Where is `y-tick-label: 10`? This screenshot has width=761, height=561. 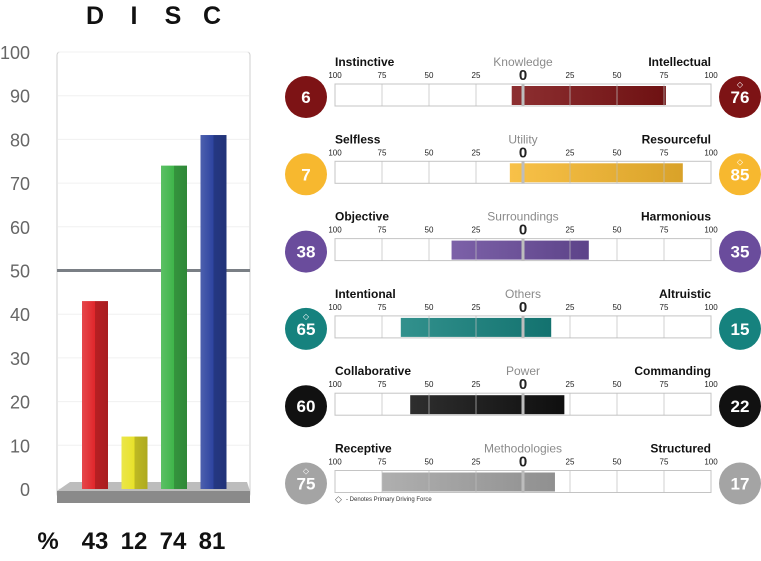 y-tick-label: 10 is located at coordinates (20, 446).